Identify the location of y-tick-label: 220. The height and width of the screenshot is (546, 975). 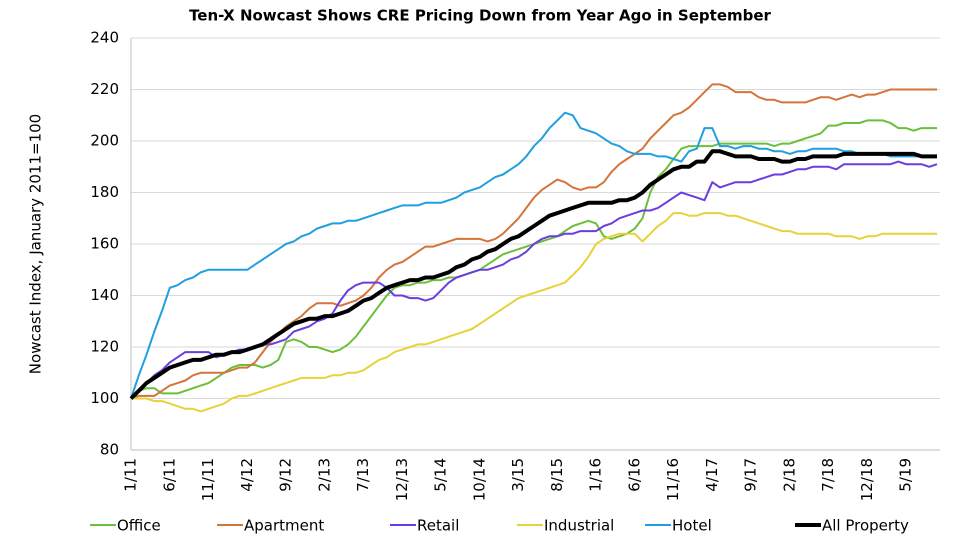
(104, 89).